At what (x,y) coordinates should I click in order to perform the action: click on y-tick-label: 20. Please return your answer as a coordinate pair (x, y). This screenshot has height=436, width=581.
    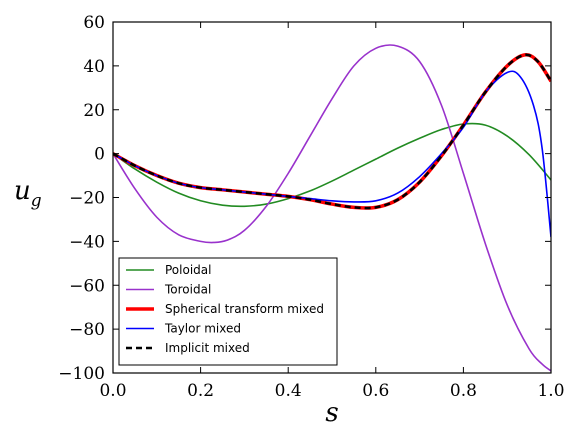
    Looking at the image, I should click on (94, 111).